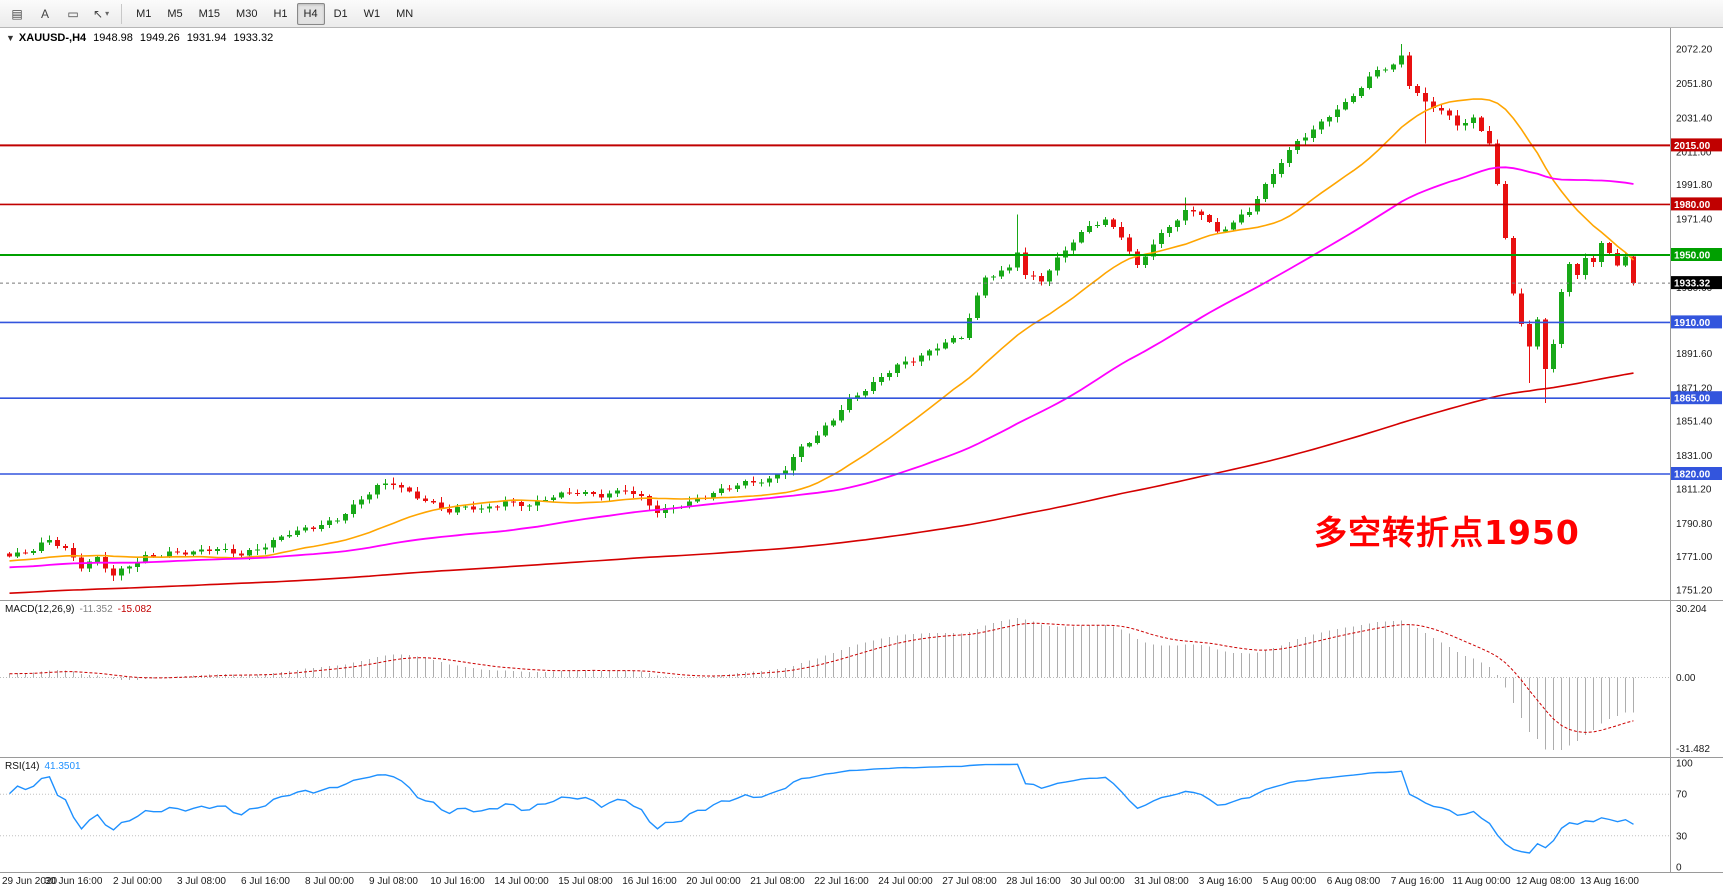 The image size is (1723, 892). Describe the element at coordinates (1481, 881) in the screenshot. I see `time-axis-label: 11 Aug 00:00` at that location.